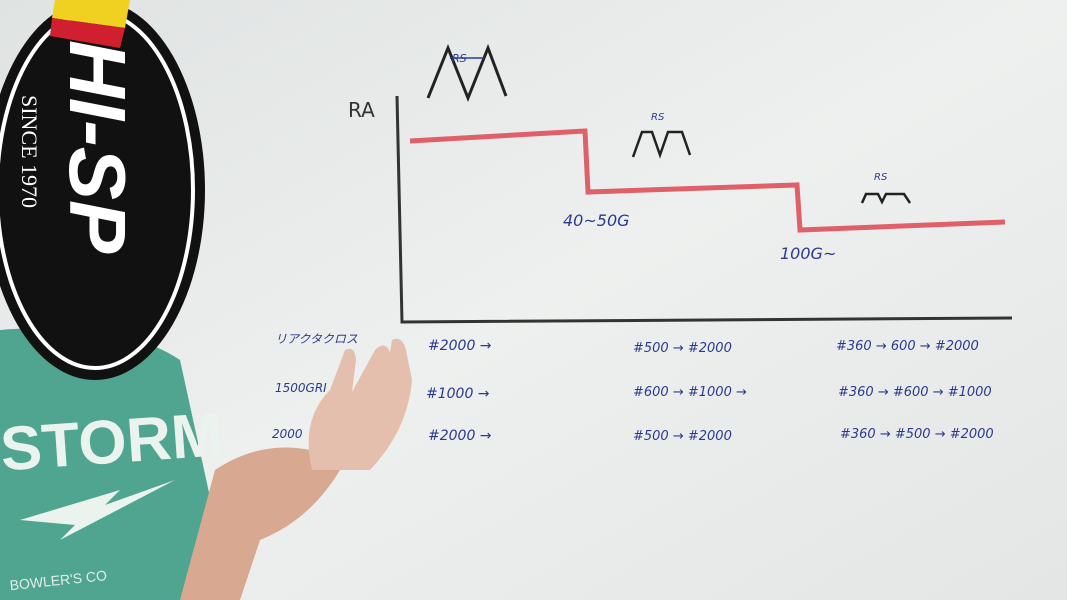  What do you see at coordinates (301, 388) in the screenshot?
I see `row-label: 1500GRI` at bounding box center [301, 388].